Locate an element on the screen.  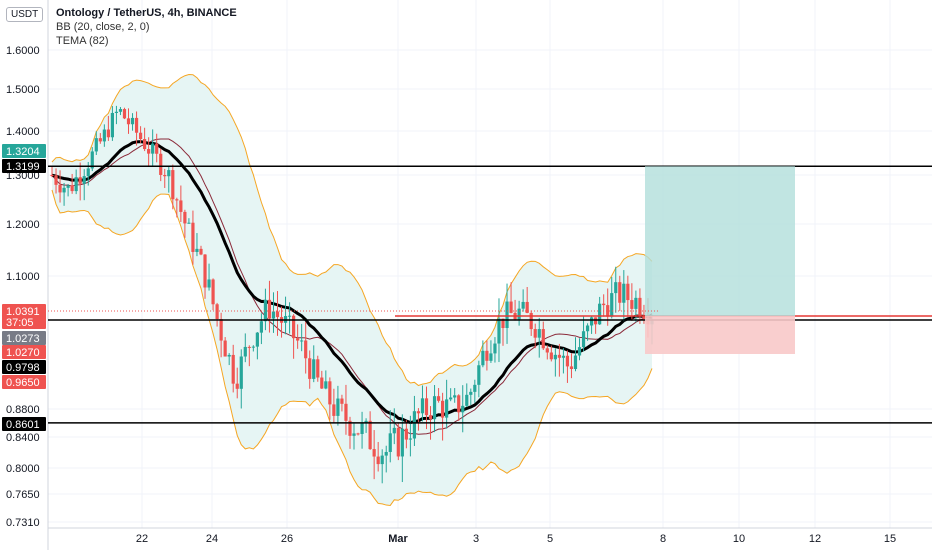
indicator-bb: BB (20, close, 2, 0) is located at coordinates (103, 27).